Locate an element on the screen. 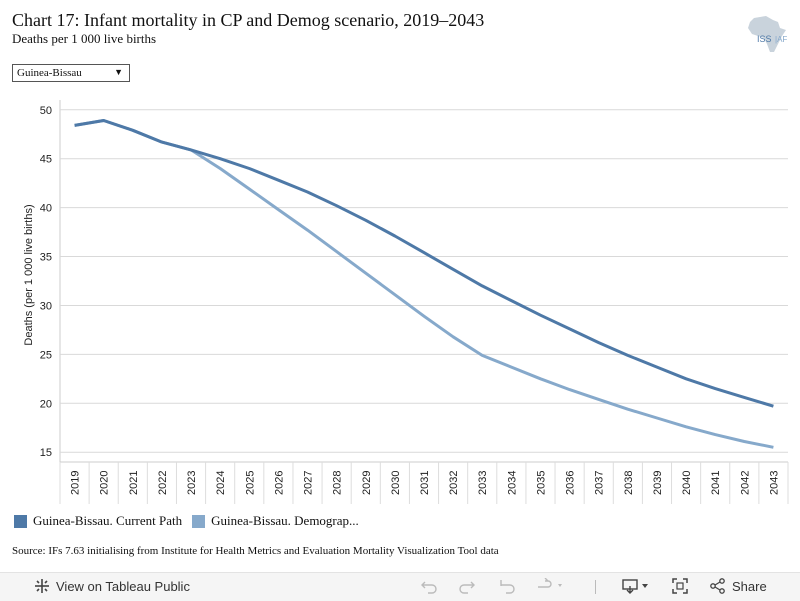  fullscreen-icon is located at coordinates (680, 586).